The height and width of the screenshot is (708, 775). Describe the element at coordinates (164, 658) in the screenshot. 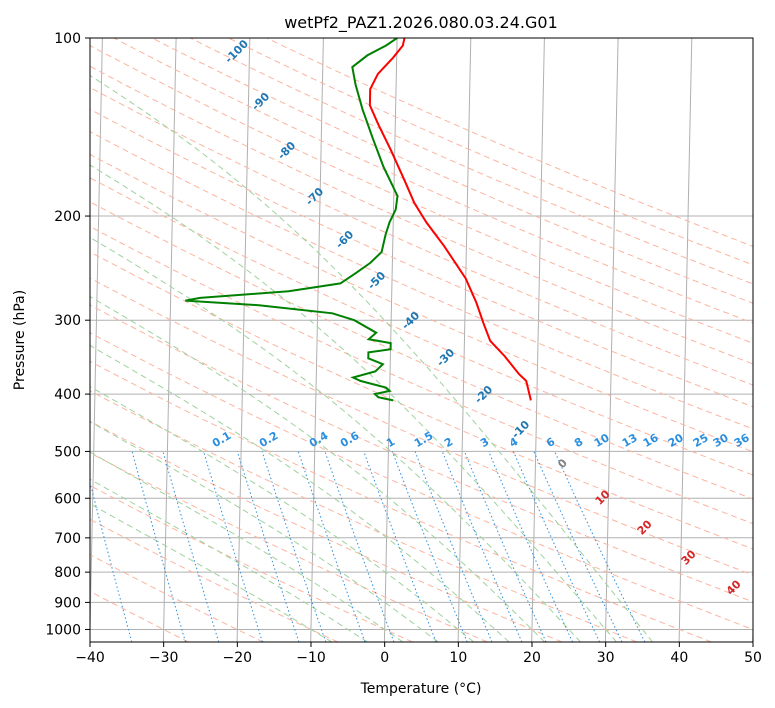

I see `x-tick-label: −30` at that location.